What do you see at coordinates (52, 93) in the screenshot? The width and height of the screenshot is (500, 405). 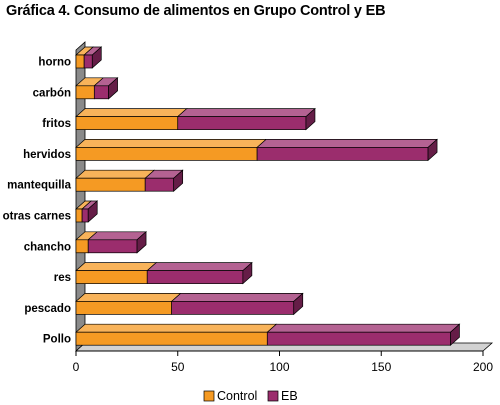 I see `category-label-1: carbón` at bounding box center [52, 93].